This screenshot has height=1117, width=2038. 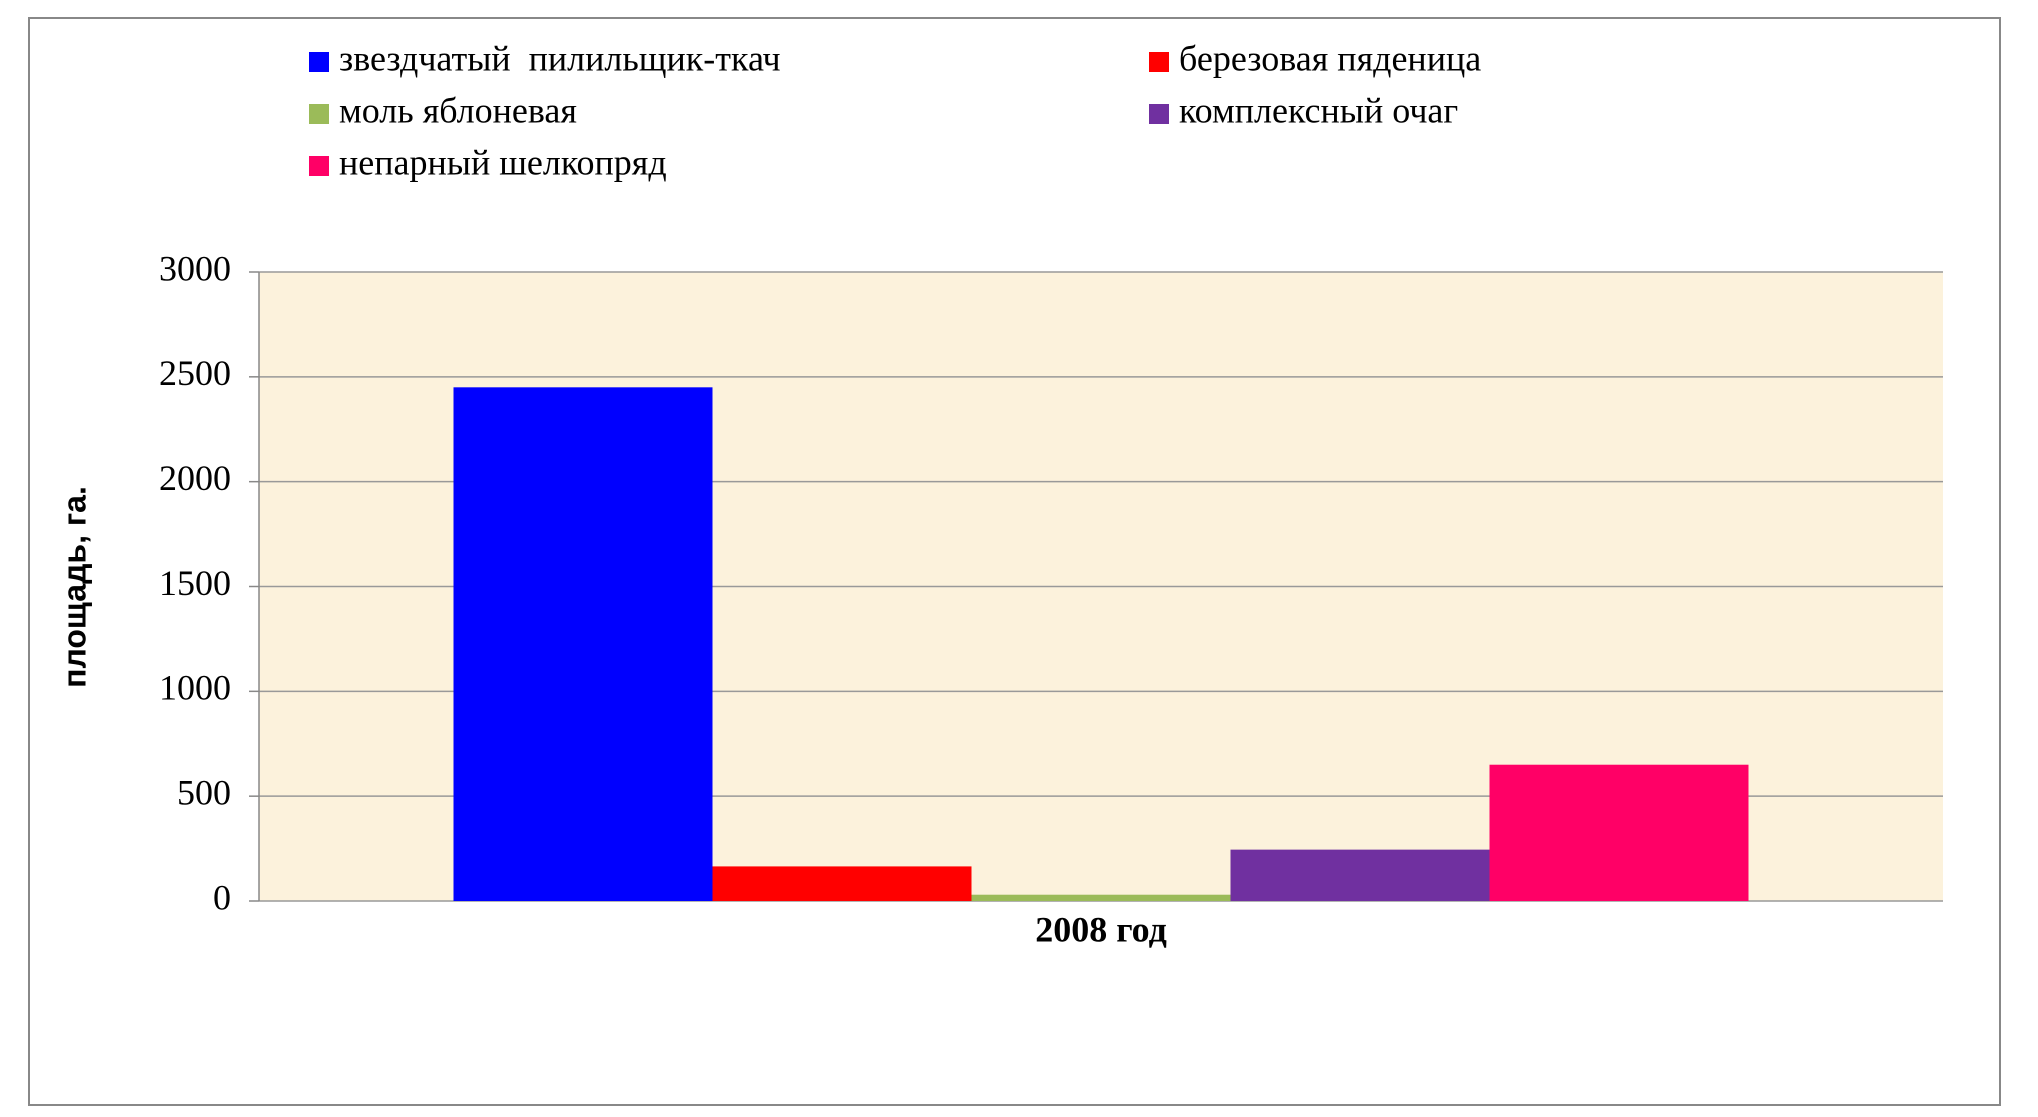 I want to click on legend-label: березовая пяденица, so click(x=1330, y=58).